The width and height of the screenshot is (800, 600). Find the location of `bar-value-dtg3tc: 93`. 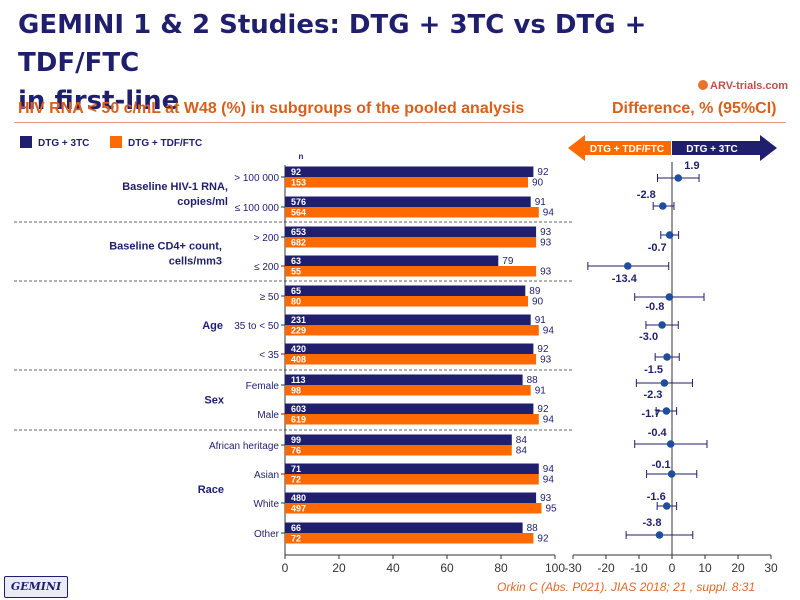

bar-value-dtg3tc: 93 is located at coordinates (546, 232).